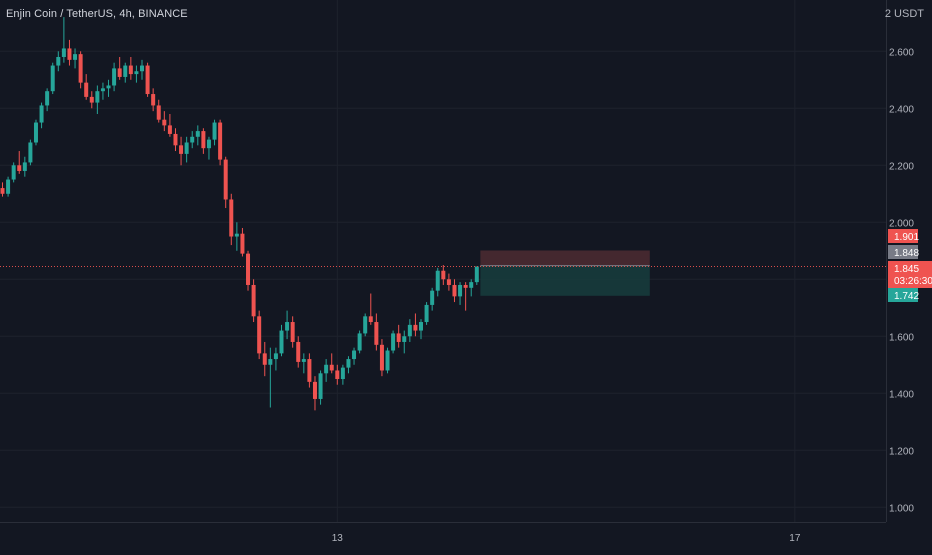 This screenshot has height=555, width=932. What do you see at coordinates (901, 52) in the screenshot?
I see `price-tick-label: 2.600` at bounding box center [901, 52].